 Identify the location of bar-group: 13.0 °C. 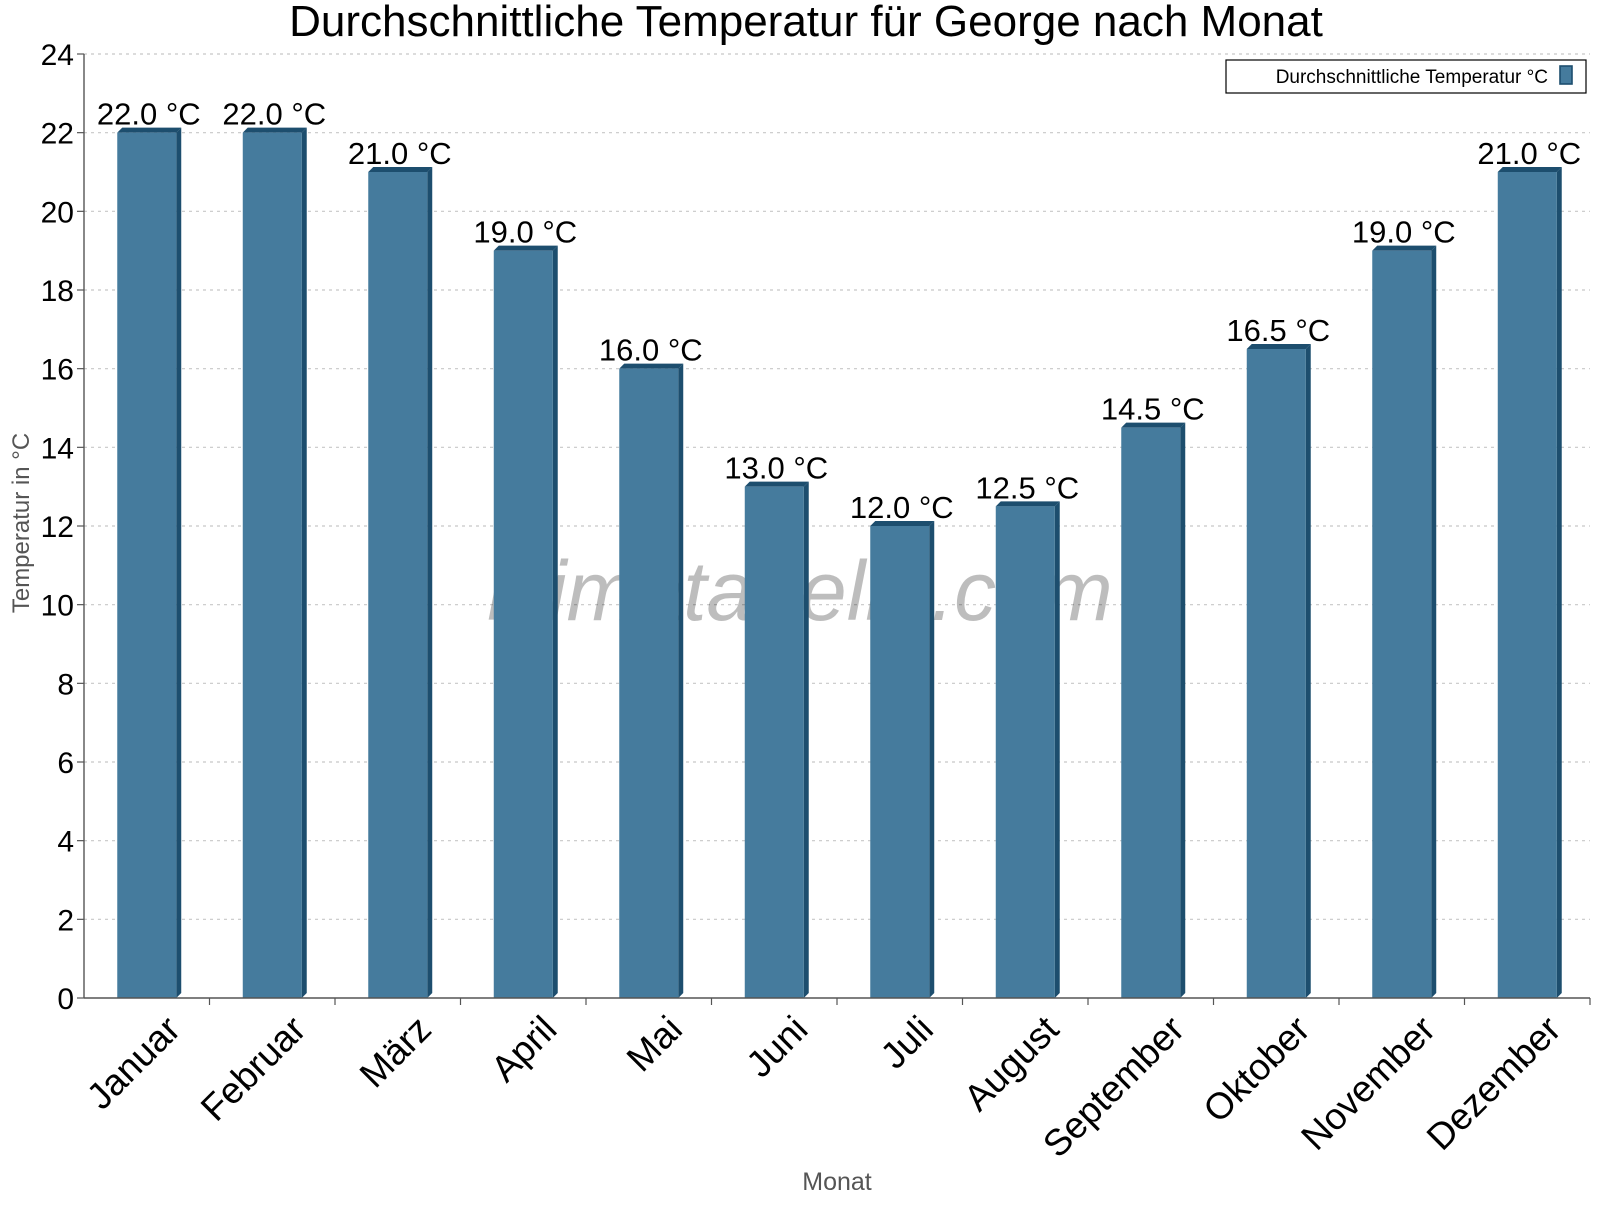
(776, 725).